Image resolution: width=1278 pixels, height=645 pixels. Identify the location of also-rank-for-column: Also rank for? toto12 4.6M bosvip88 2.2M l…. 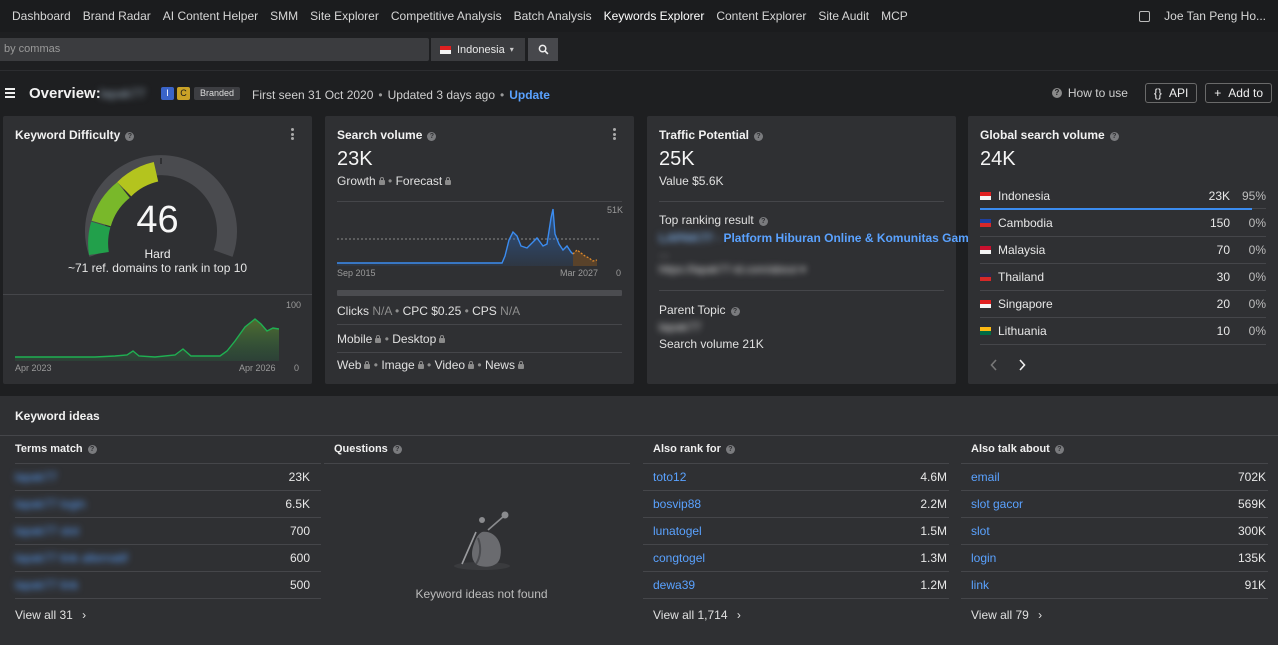
(796, 540).